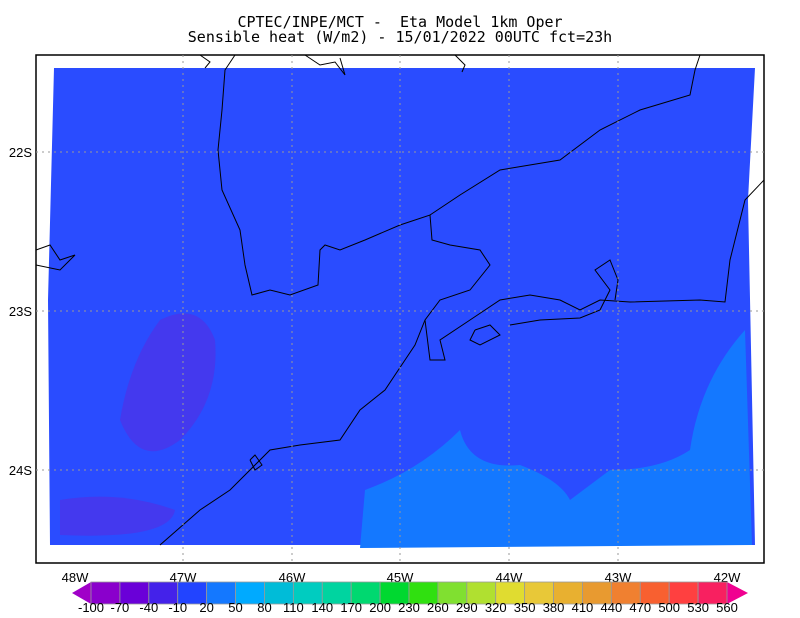 This screenshot has width=800, height=618. Describe the element at coordinates (322, 607) in the screenshot. I see `colorbar-label: 140` at that location.